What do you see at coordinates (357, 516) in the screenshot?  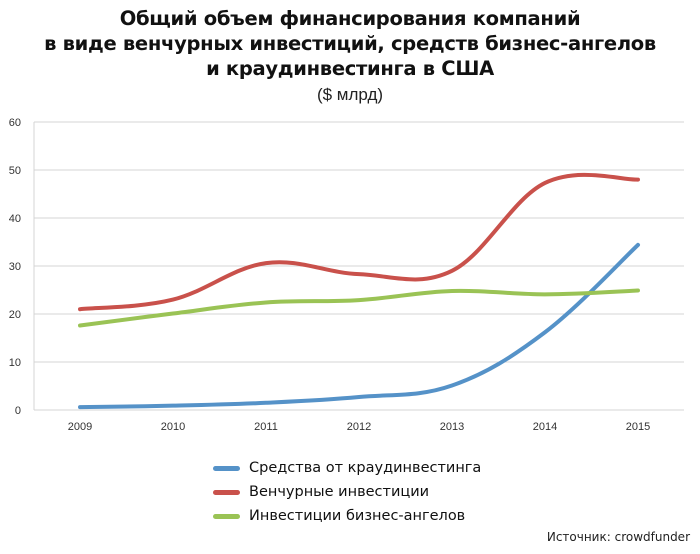 I see `legend-label-angels: Инвестиции бизнес-ангелов` at bounding box center [357, 516].